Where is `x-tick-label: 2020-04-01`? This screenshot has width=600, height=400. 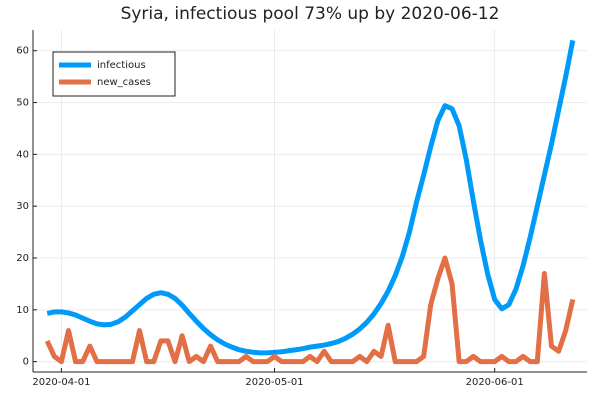
x-tick-label: 2020-04-01 is located at coordinates (61, 382).